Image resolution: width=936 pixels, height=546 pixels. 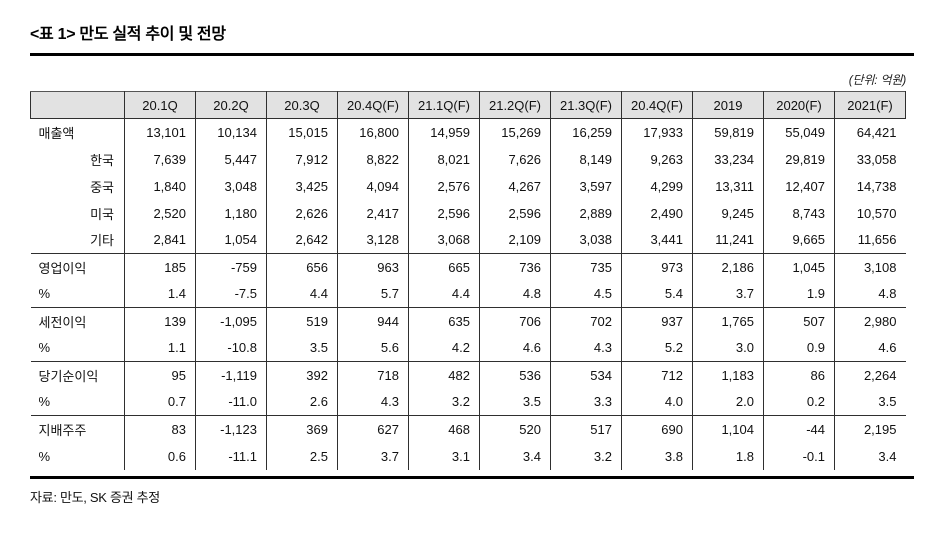 What do you see at coordinates (515, 456) in the screenshot?
I see `cell: 3.4` at bounding box center [515, 456].